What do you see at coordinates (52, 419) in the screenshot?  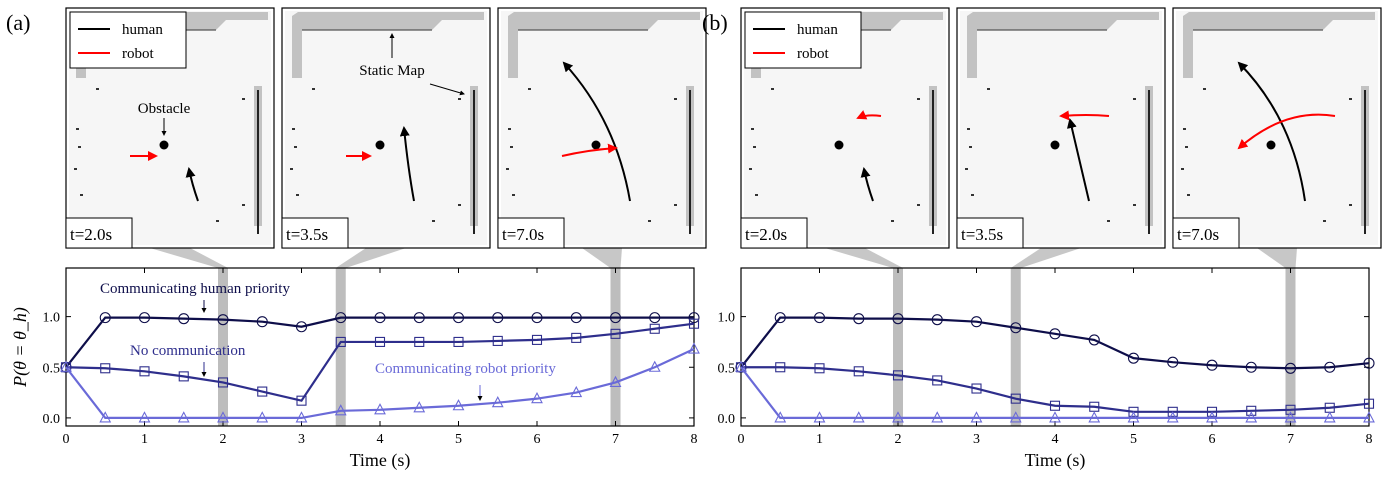 I see `y-tick-label: 0.0` at bounding box center [52, 419].